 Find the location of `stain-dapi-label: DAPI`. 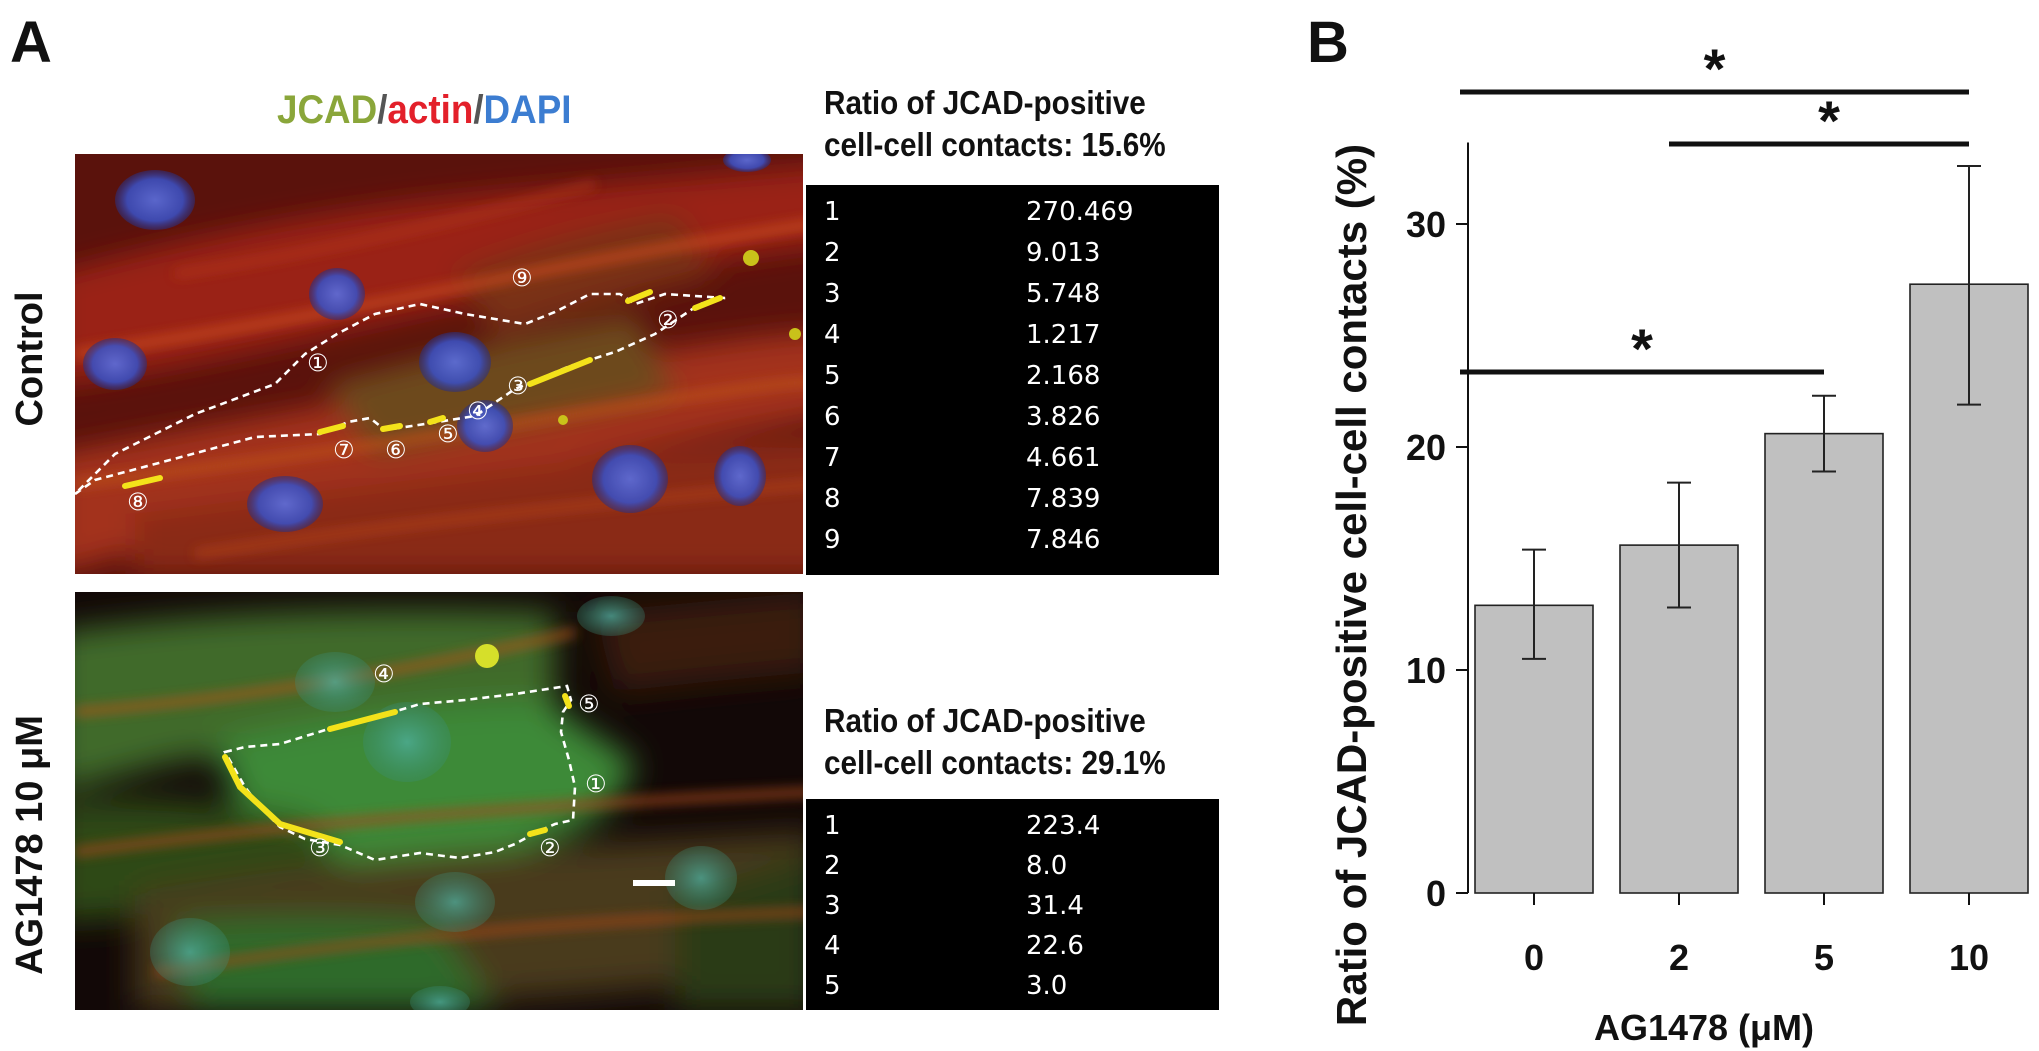

stain-dapi-label: DAPI is located at coordinates (527, 110).